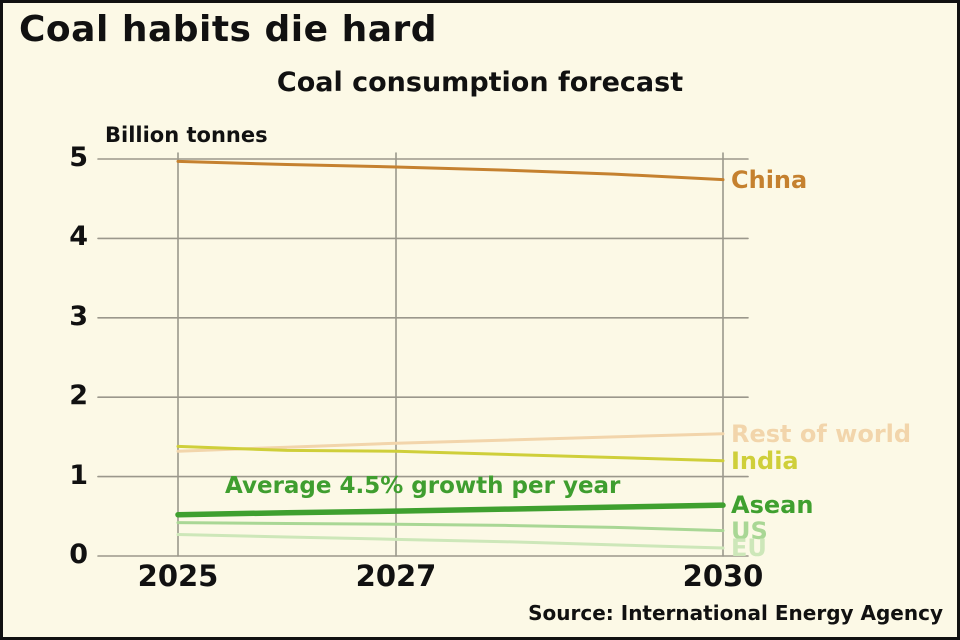 This screenshot has width=960, height=640. Describe the element at coordinates (450, 453) in the screenshot. I see `series-line-india` at that location.